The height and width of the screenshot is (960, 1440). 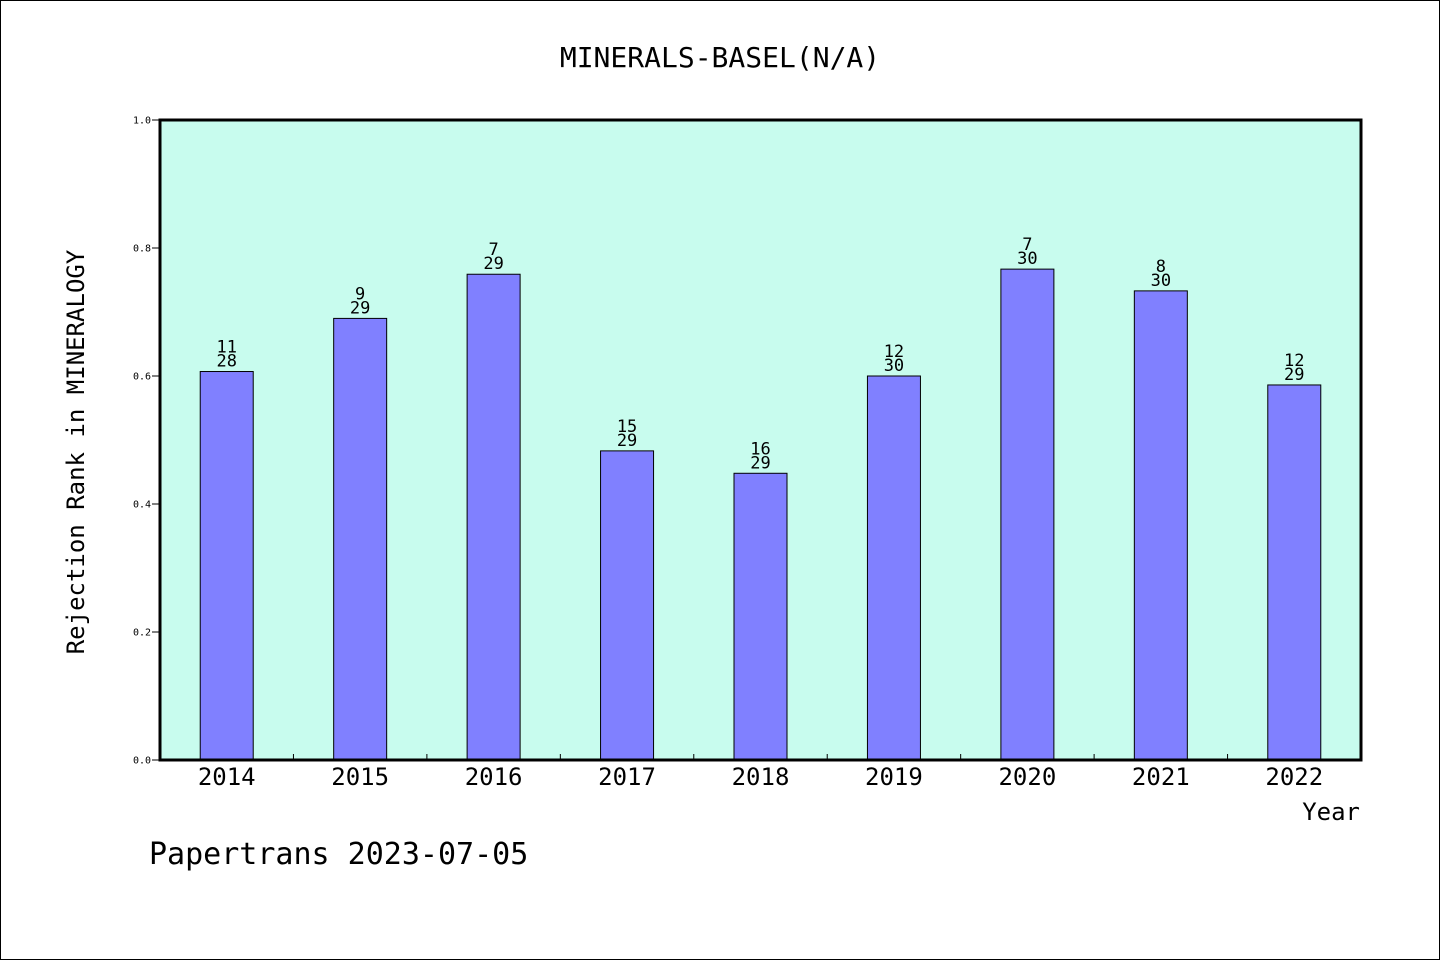 I want to click on y-tick-label: 1.0, so click(x=142, y=121).